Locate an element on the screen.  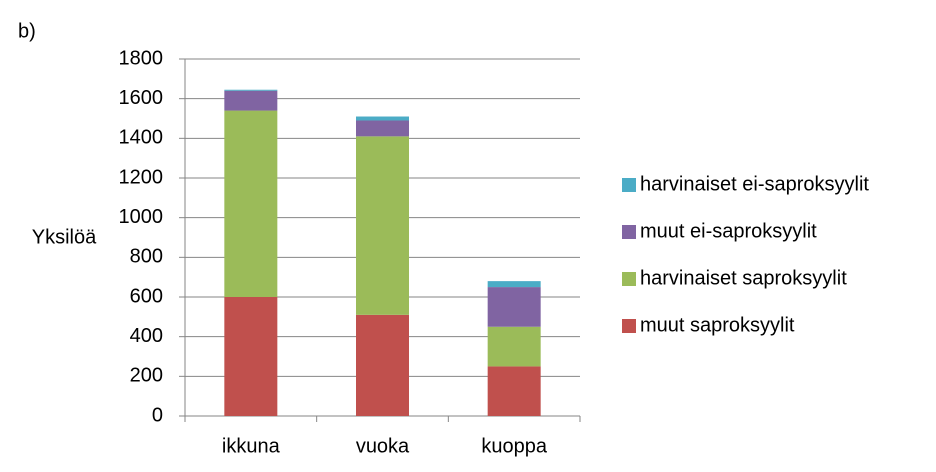
y-tick-label: 400 is located at coordinates (146, 336).